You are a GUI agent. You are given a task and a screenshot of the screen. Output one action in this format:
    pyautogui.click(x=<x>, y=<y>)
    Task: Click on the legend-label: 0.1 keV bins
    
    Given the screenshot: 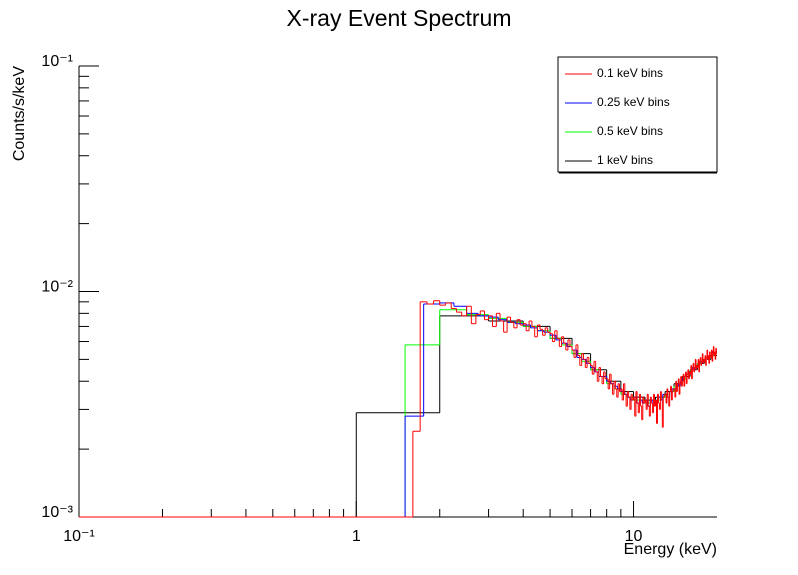 What is the action you would take?
    pyautogui.click(x=630, y=73)
    